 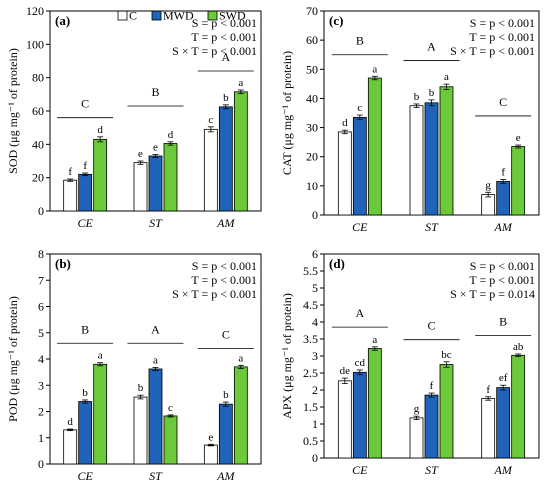 I want to click on y-tick-label: 10, so click(x=312, y=186).